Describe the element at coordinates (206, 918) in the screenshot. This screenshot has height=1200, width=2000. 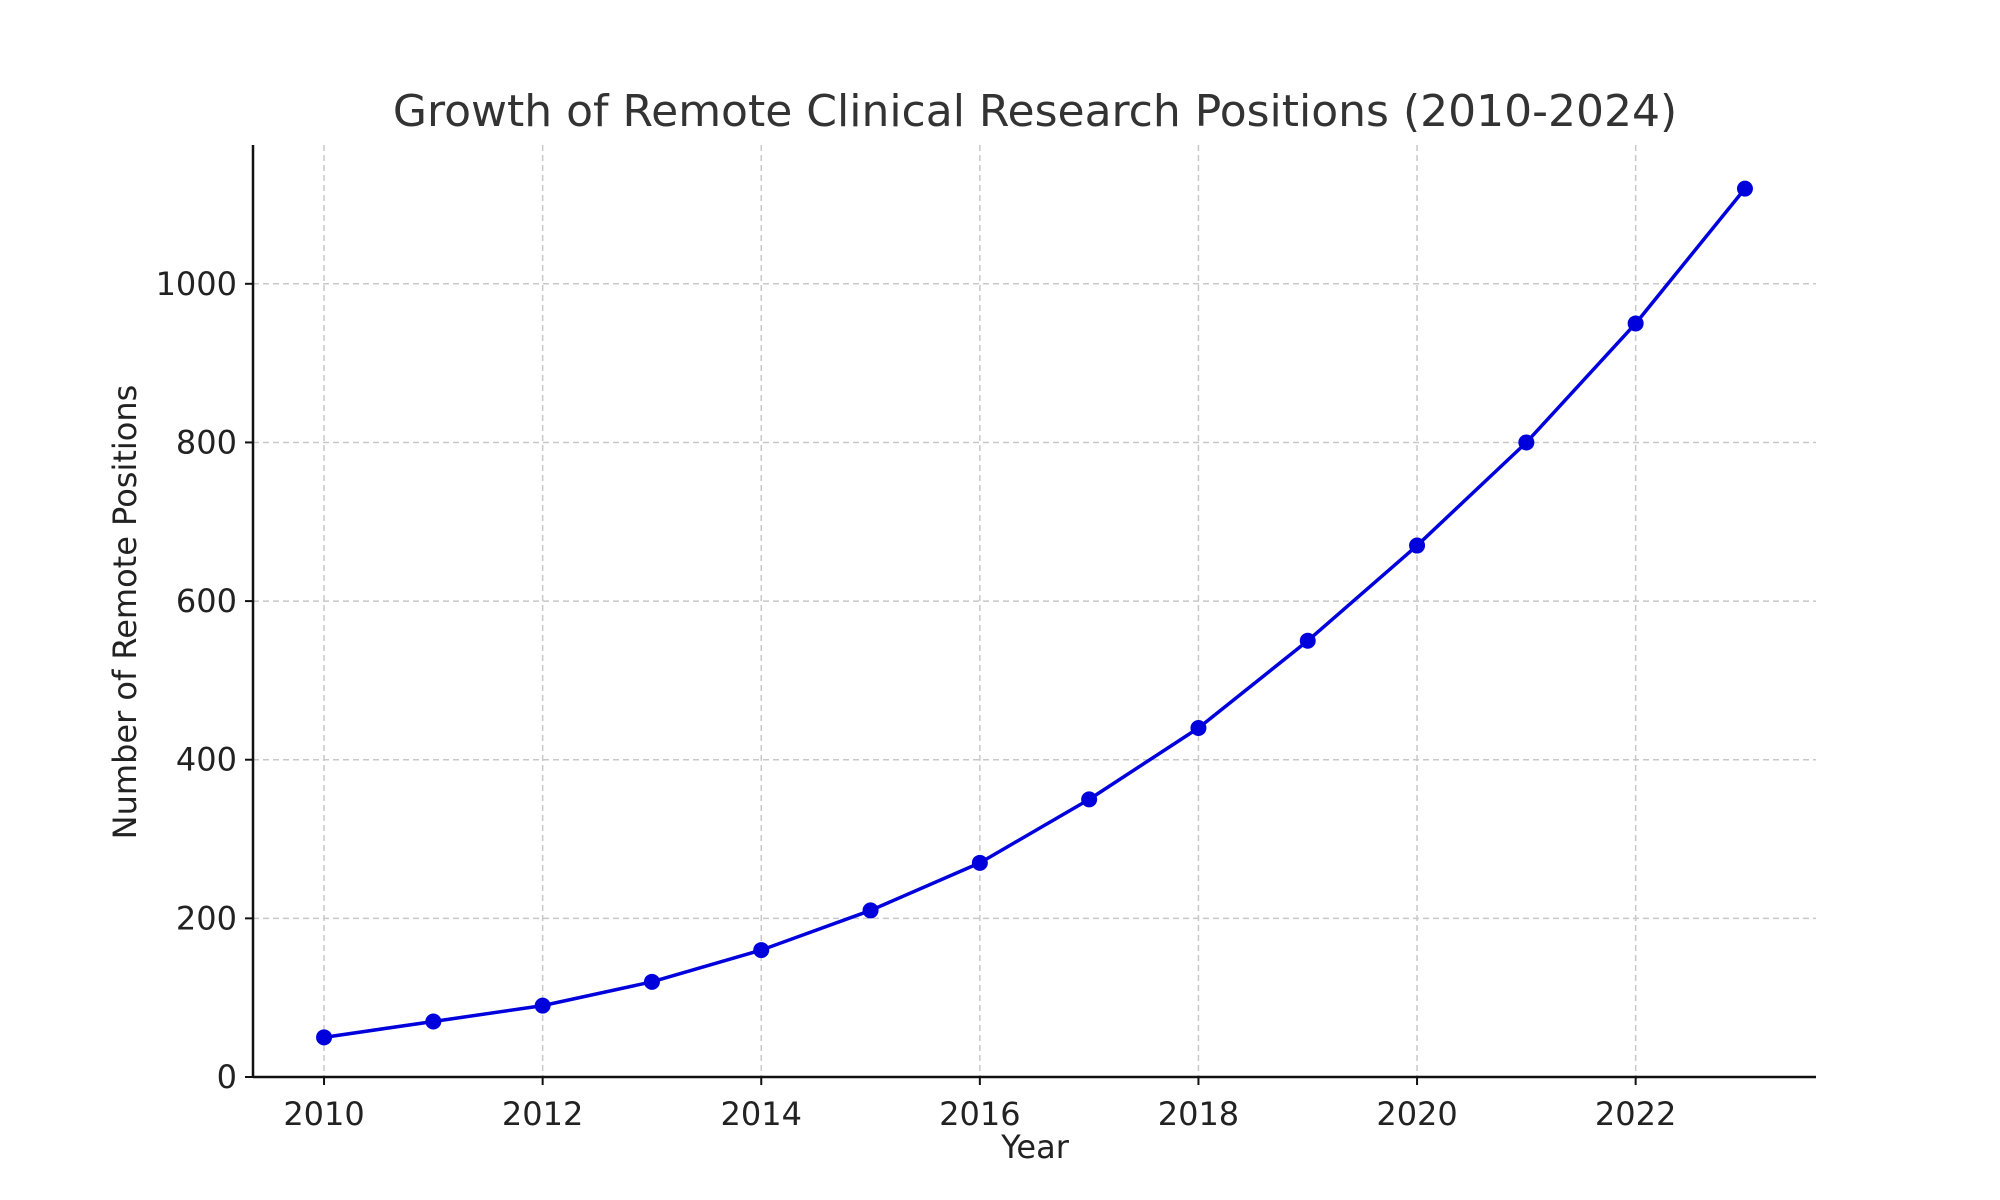
I see `y-tick-label: 200` at that location.